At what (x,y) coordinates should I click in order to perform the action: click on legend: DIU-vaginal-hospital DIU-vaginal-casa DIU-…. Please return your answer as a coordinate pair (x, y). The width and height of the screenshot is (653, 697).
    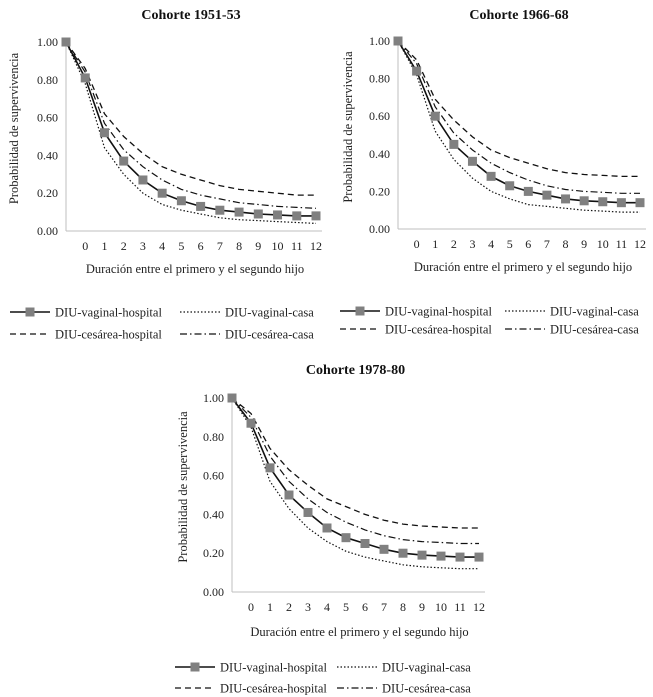
    Looking at the image, I should click on (323, 678).